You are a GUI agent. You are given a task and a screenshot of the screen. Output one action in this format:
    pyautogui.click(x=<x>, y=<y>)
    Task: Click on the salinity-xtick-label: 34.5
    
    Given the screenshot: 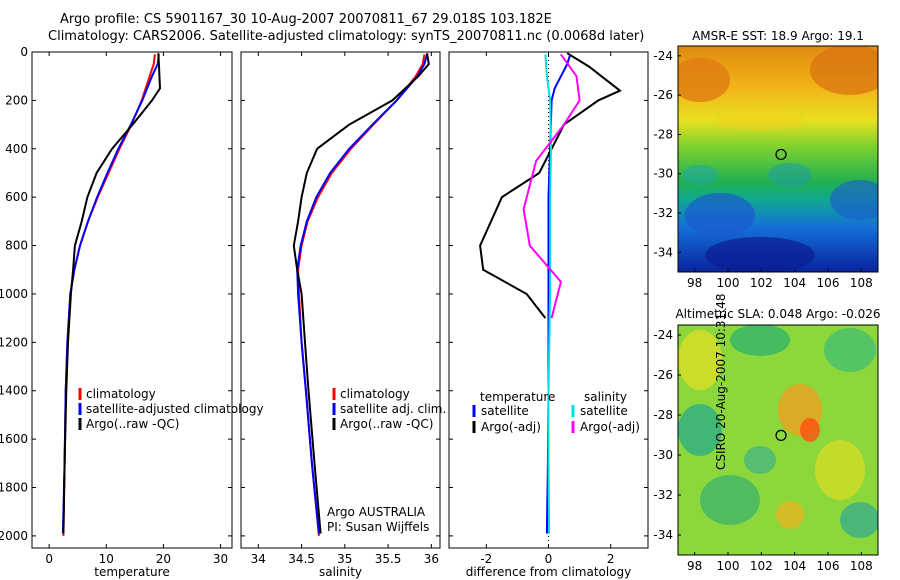 What is the action you would take?
    pyautogui.click(x=301, y=559)
    